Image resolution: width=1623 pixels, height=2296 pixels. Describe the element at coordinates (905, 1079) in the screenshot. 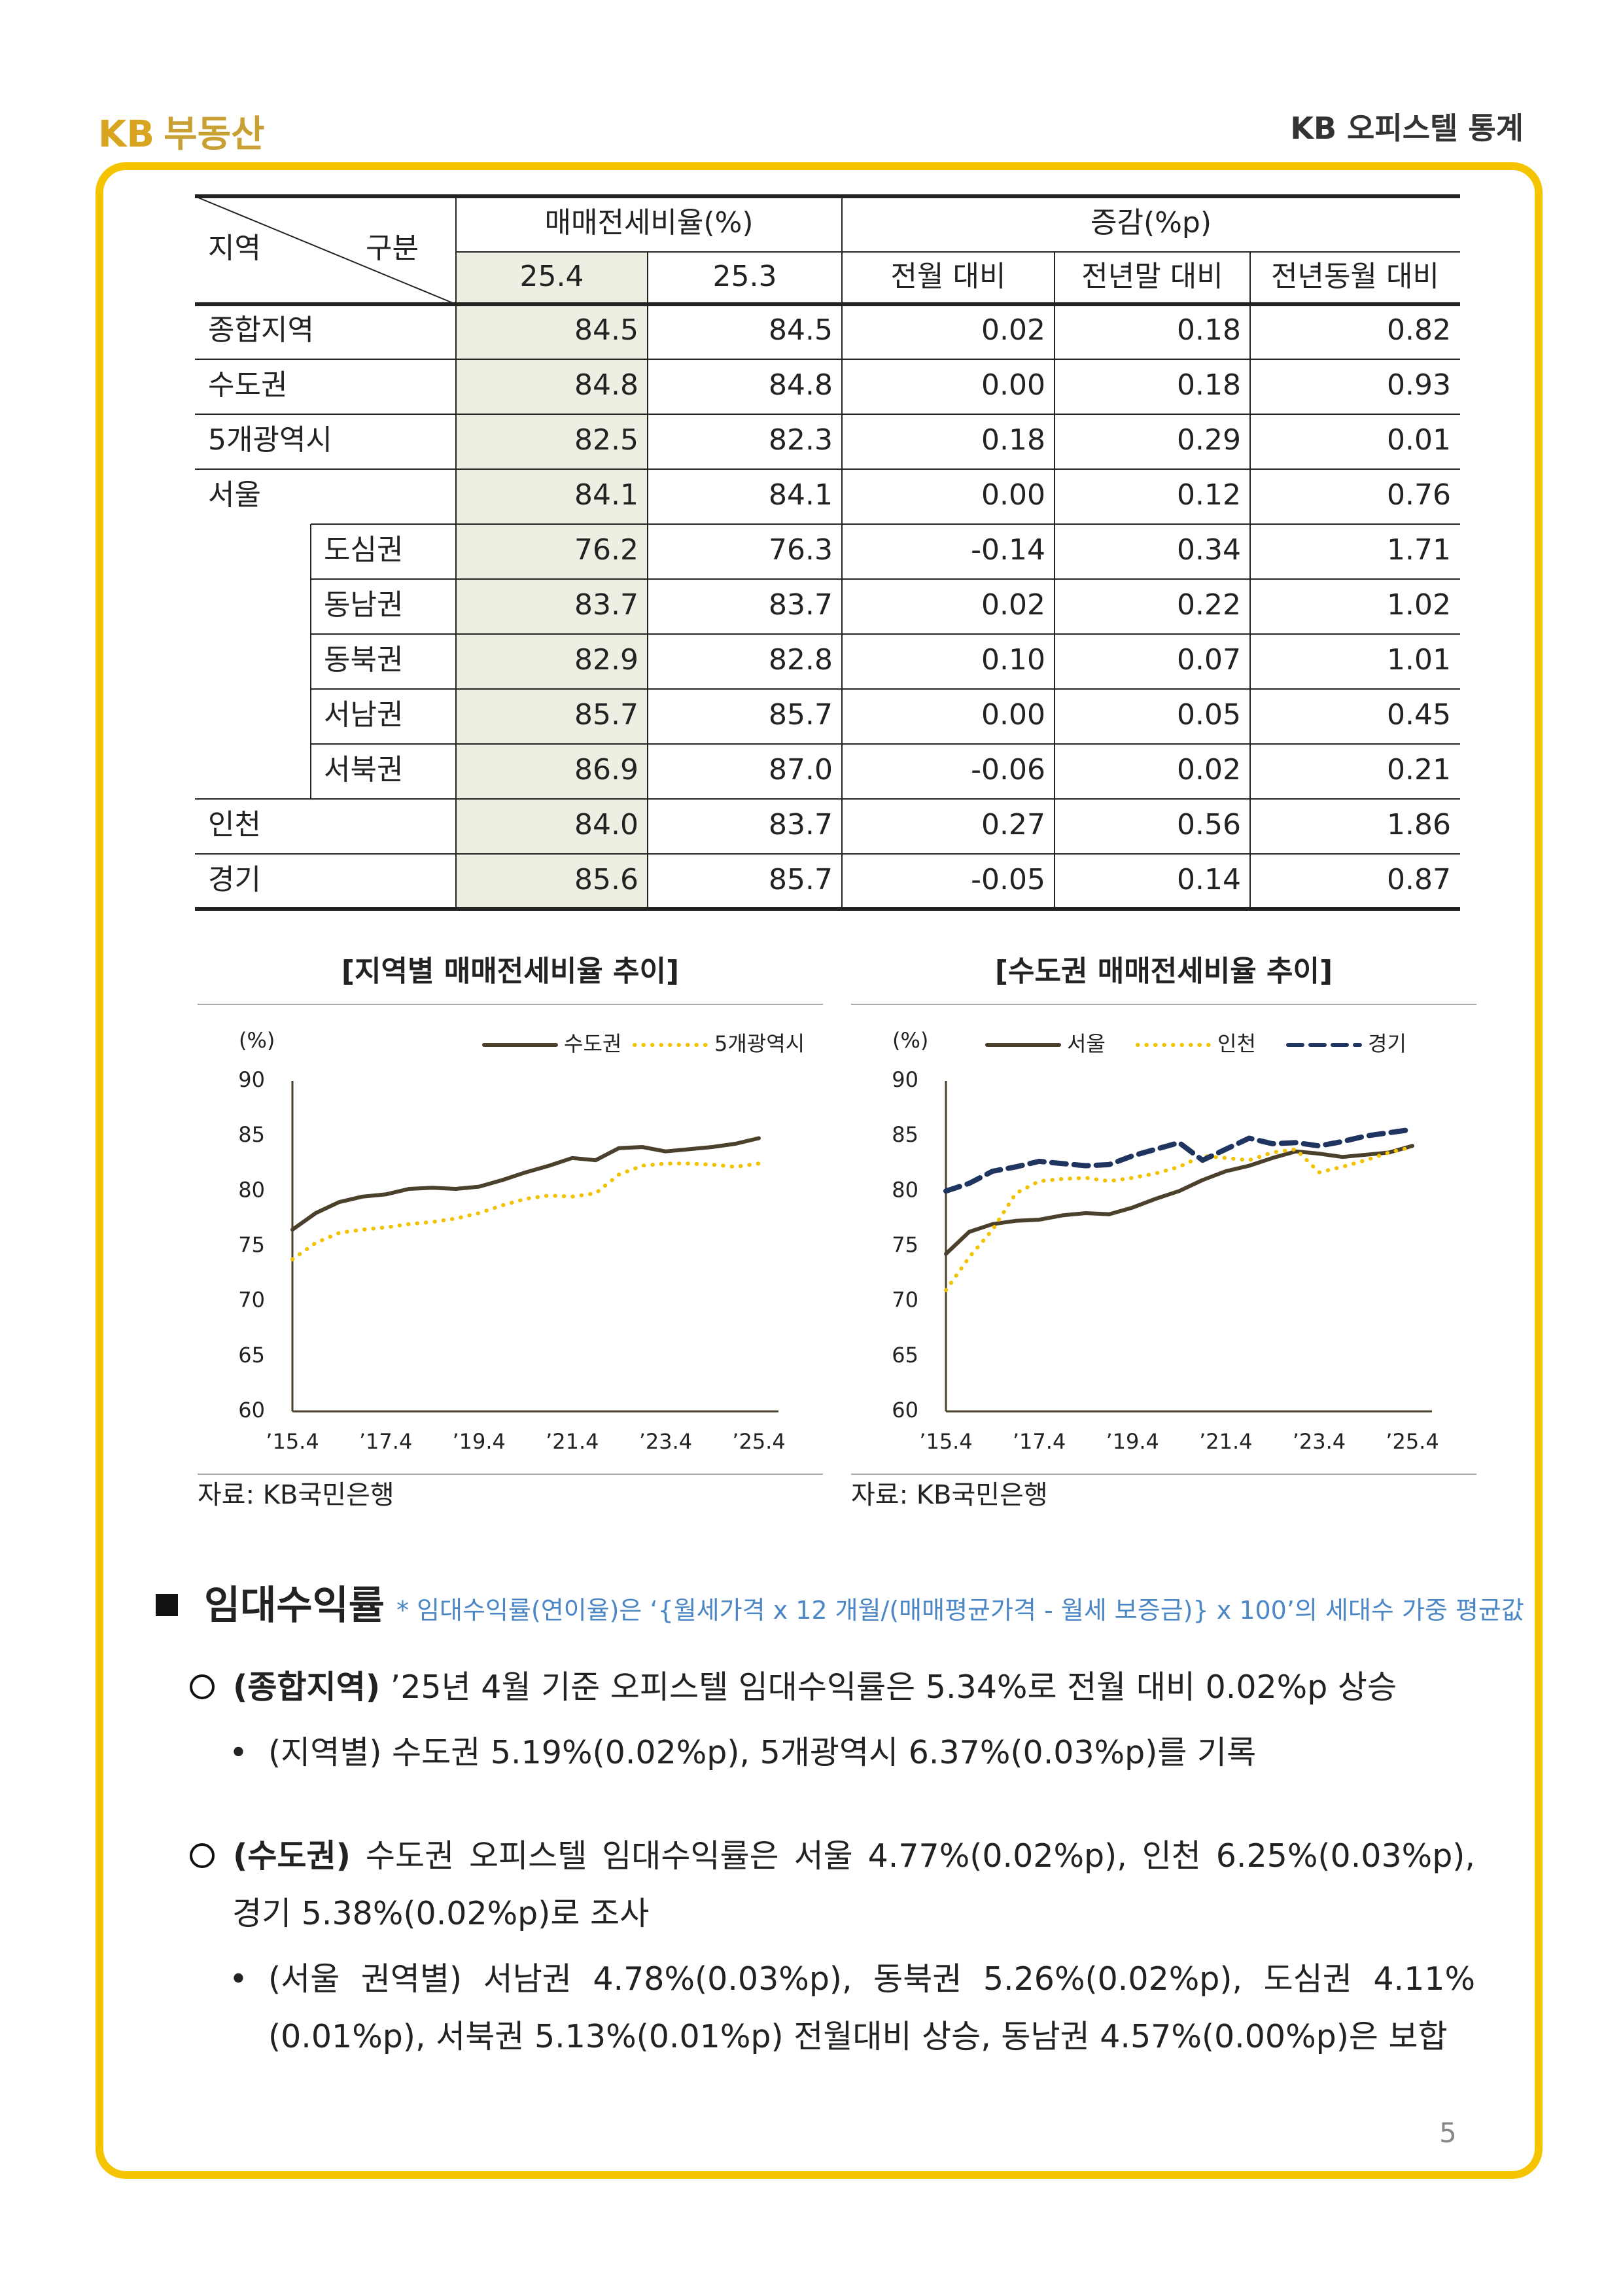

I see `y-tick-label: 90` at that location.